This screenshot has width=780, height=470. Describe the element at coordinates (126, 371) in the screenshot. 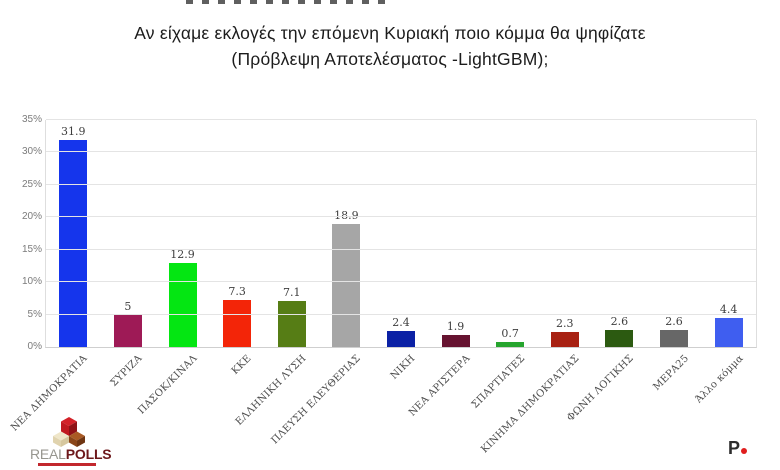

I see `x-axis-label: ΣΥΡΙΖΑ` at that location.